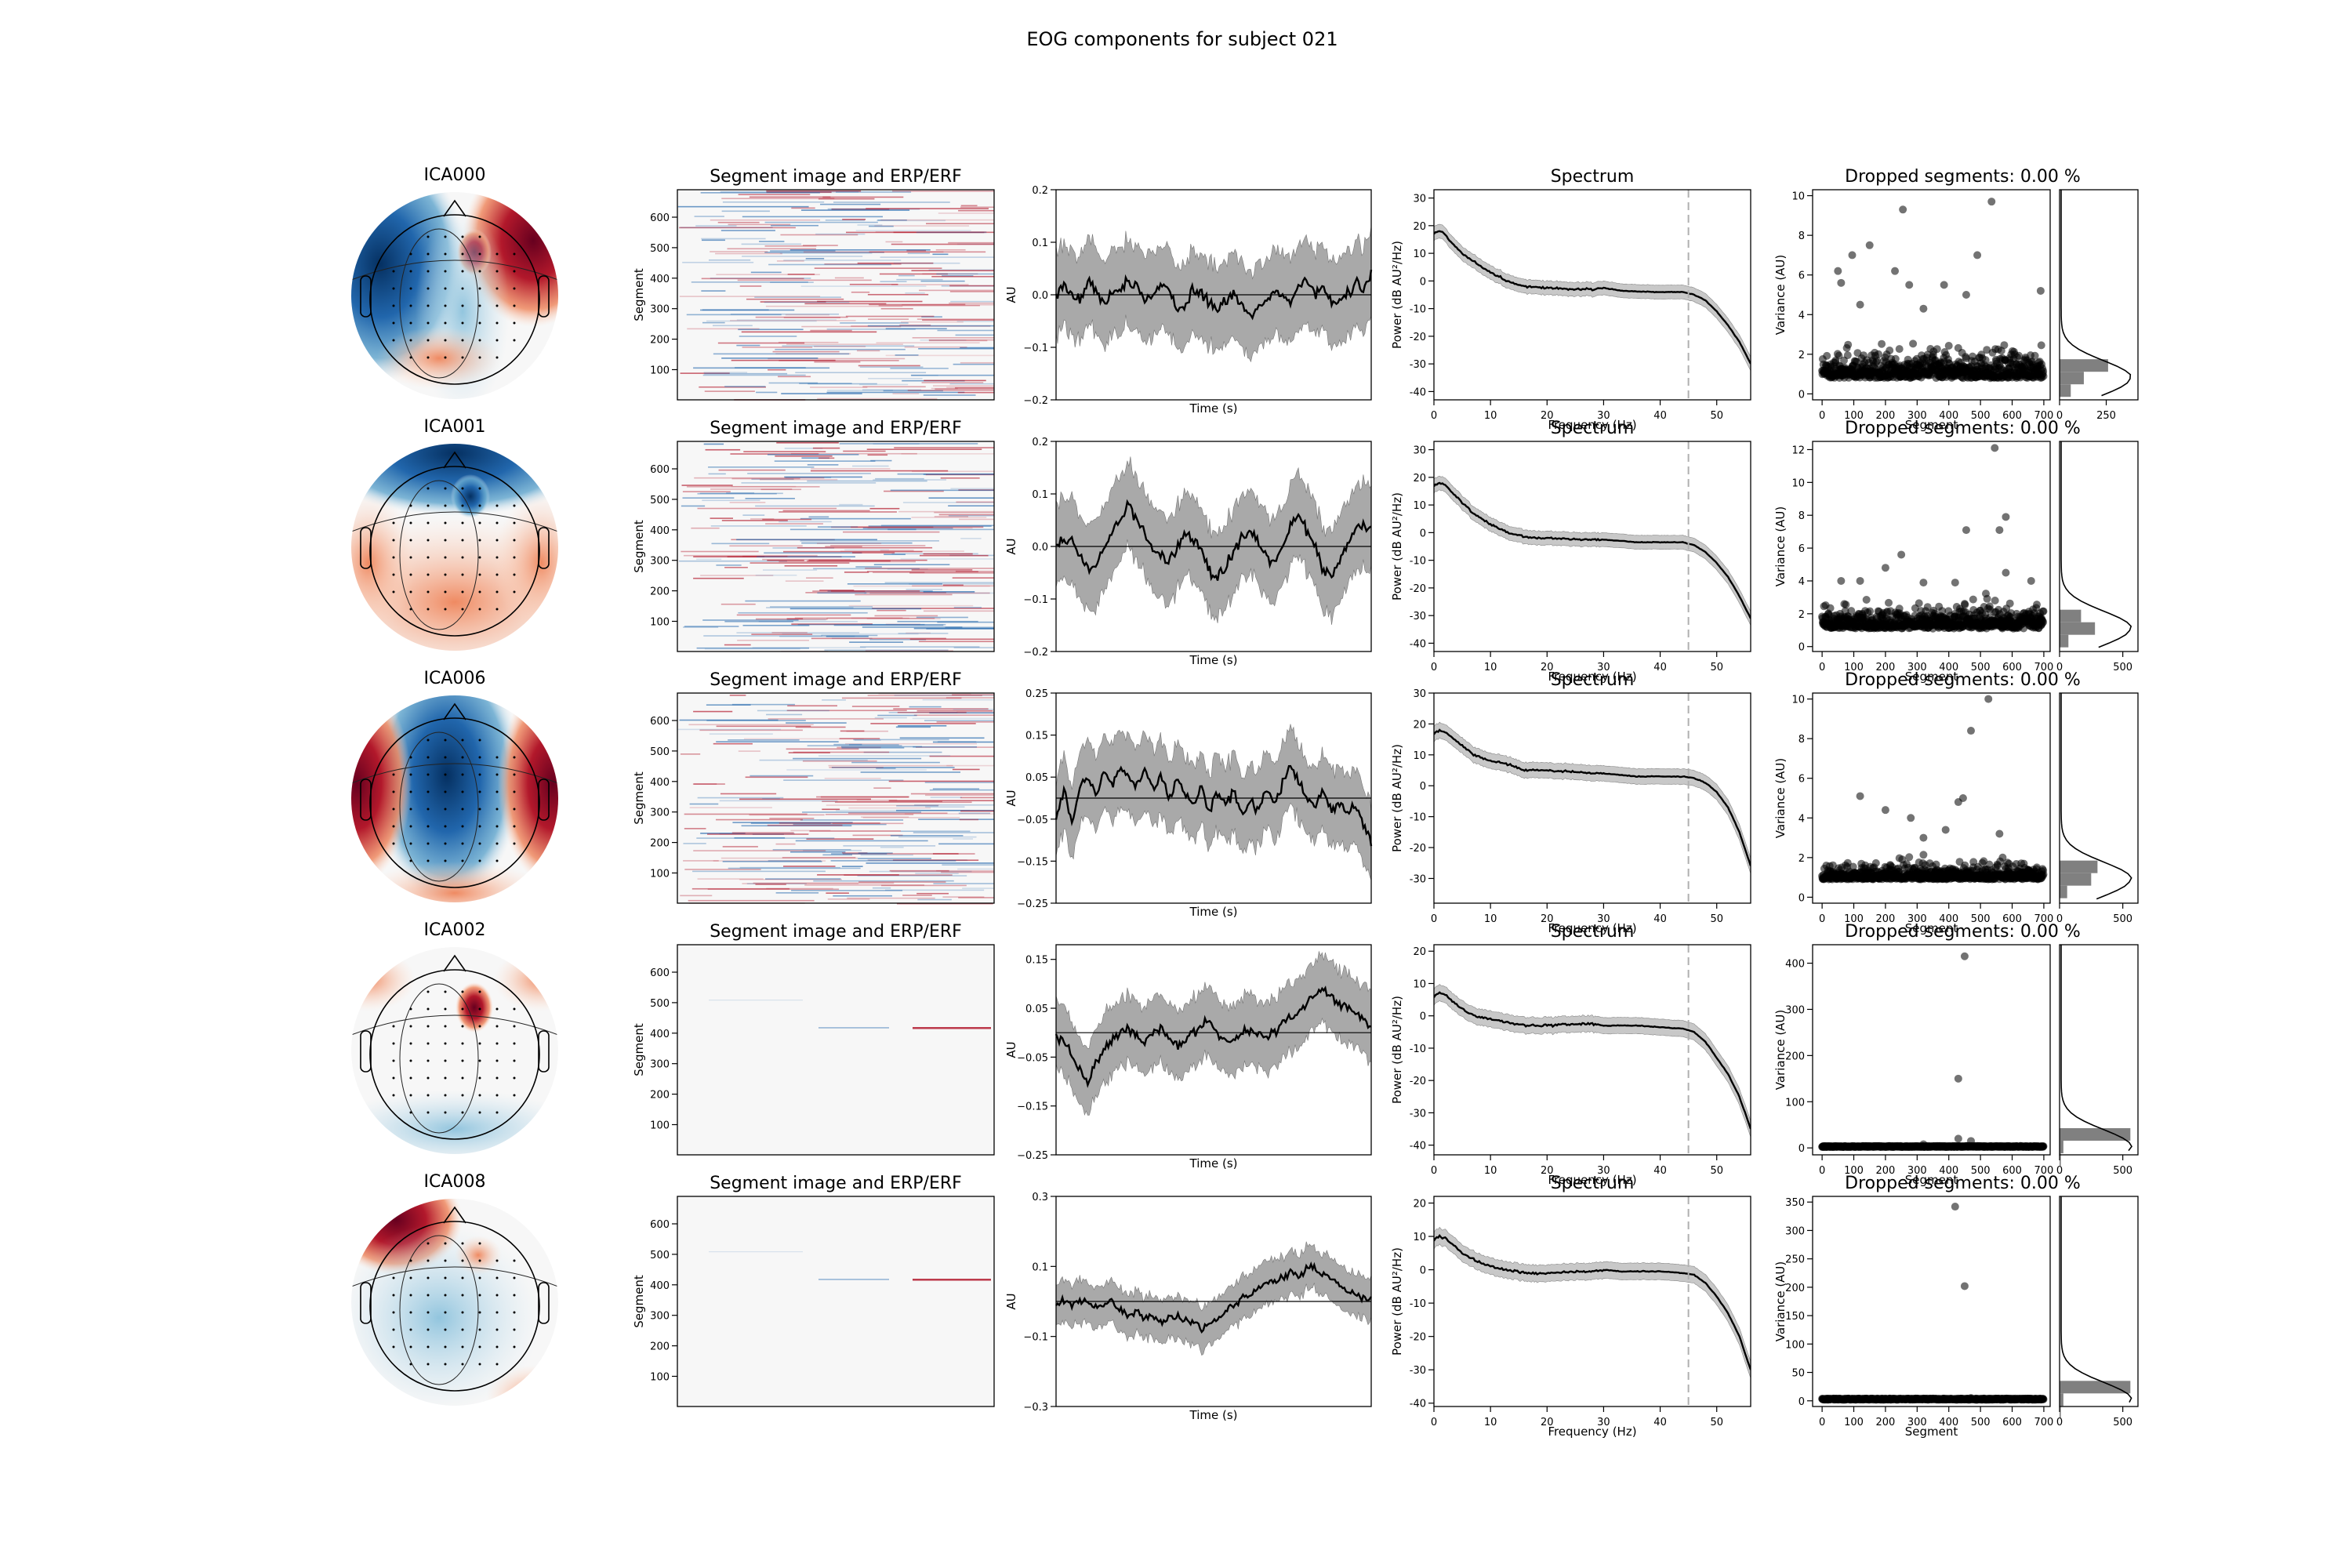  I want to click on topomap: ICA002, so click(454, 1037).